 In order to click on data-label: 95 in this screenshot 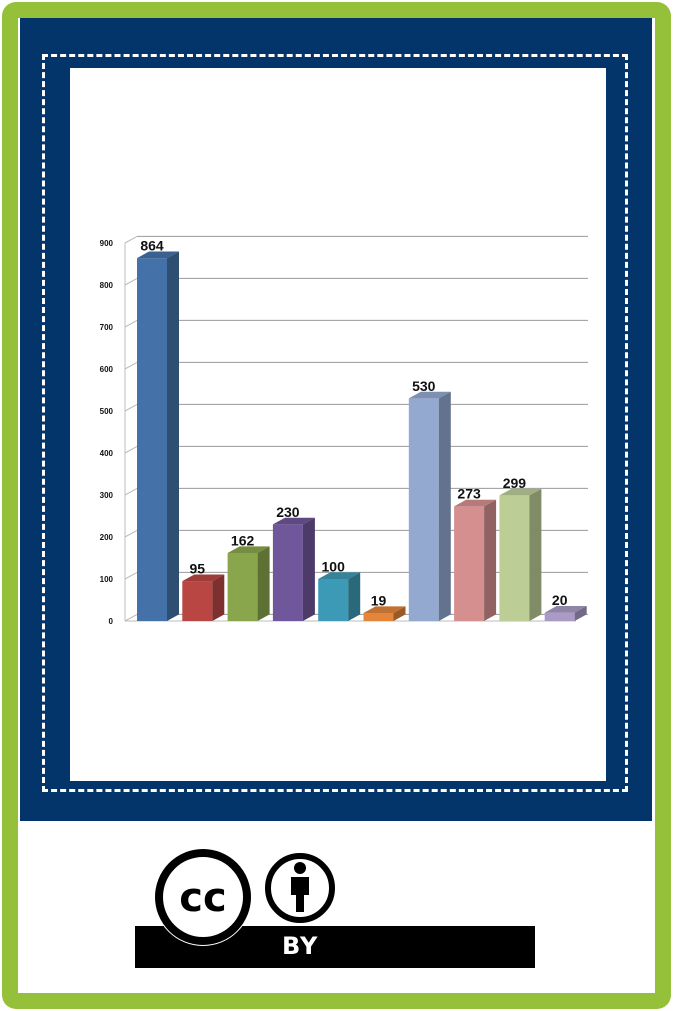, I will do `click(198, 569)`.